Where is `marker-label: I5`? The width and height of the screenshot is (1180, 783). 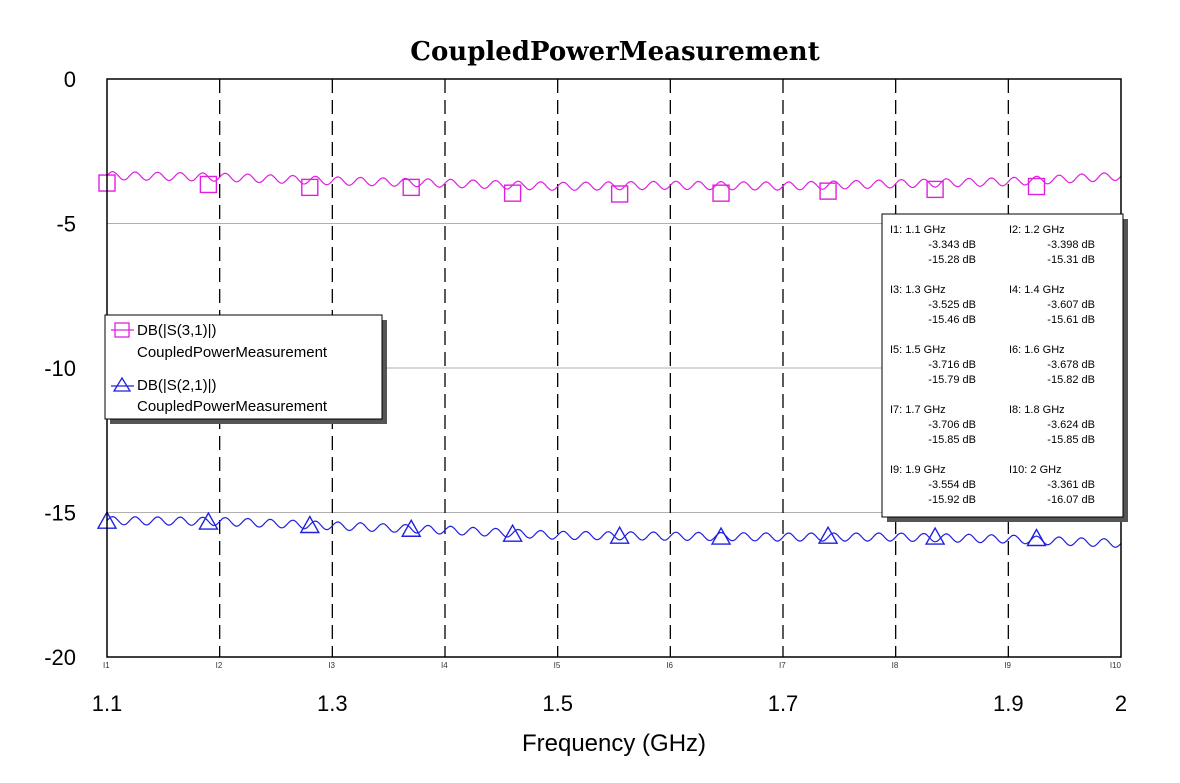
marker-label: I5 is located at coordinates (557, 665).